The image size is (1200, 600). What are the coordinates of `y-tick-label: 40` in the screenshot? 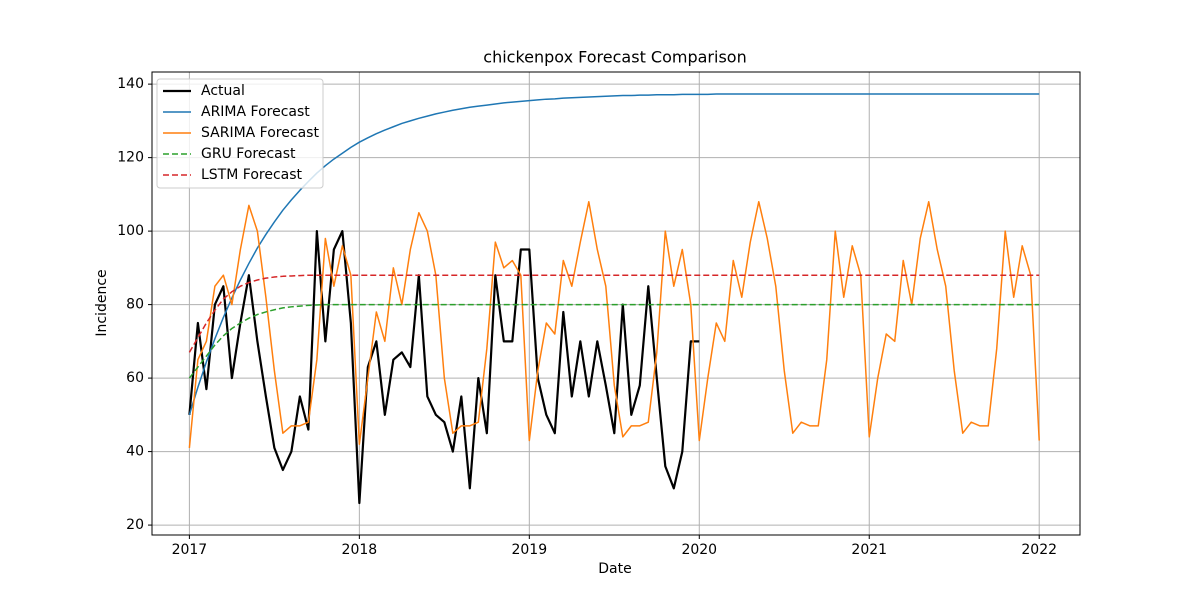 It's located at (135, 452).